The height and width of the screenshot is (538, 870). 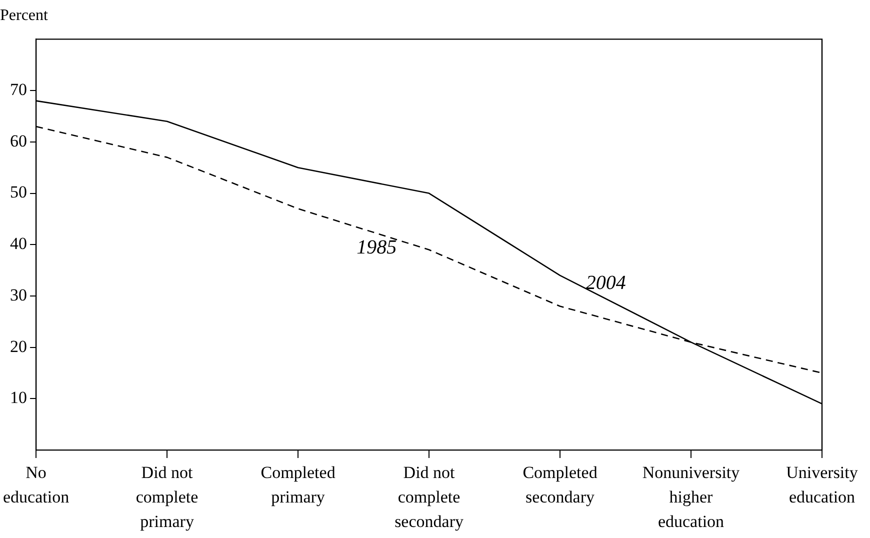 What do you see at coordinates (560, 484) in the screenshot?
I see `x-tick-label: Completed secondary` at bounding box center [560, 484].